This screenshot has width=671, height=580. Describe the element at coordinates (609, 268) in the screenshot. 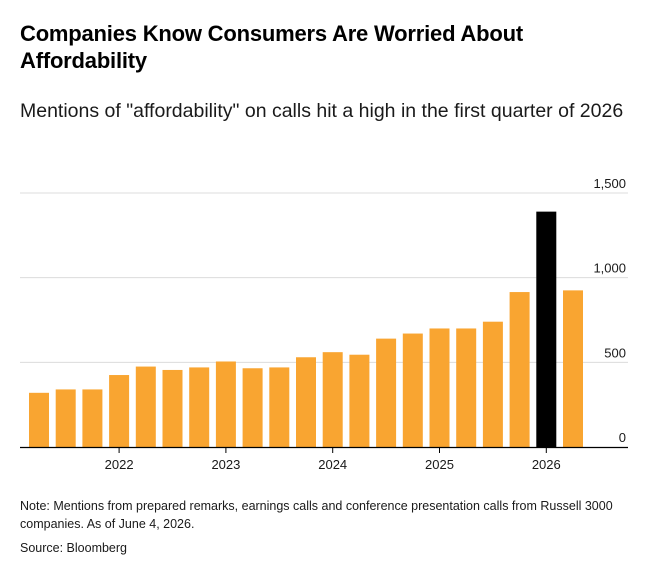

I see `y-tick-label: 1,000` at that location.